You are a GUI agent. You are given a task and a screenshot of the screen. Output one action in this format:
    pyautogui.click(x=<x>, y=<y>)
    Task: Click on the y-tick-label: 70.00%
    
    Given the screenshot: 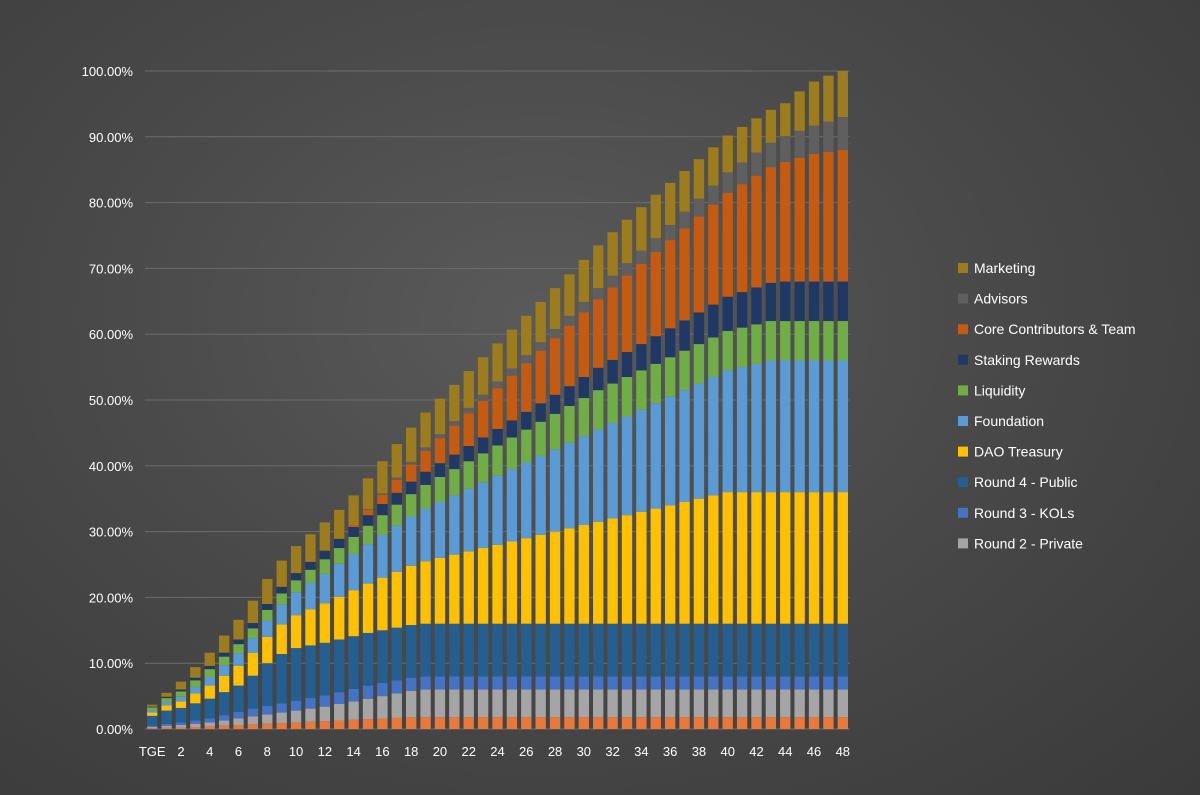 What is the action you would take?
    pyautogui.click(x=111, y=268)
    